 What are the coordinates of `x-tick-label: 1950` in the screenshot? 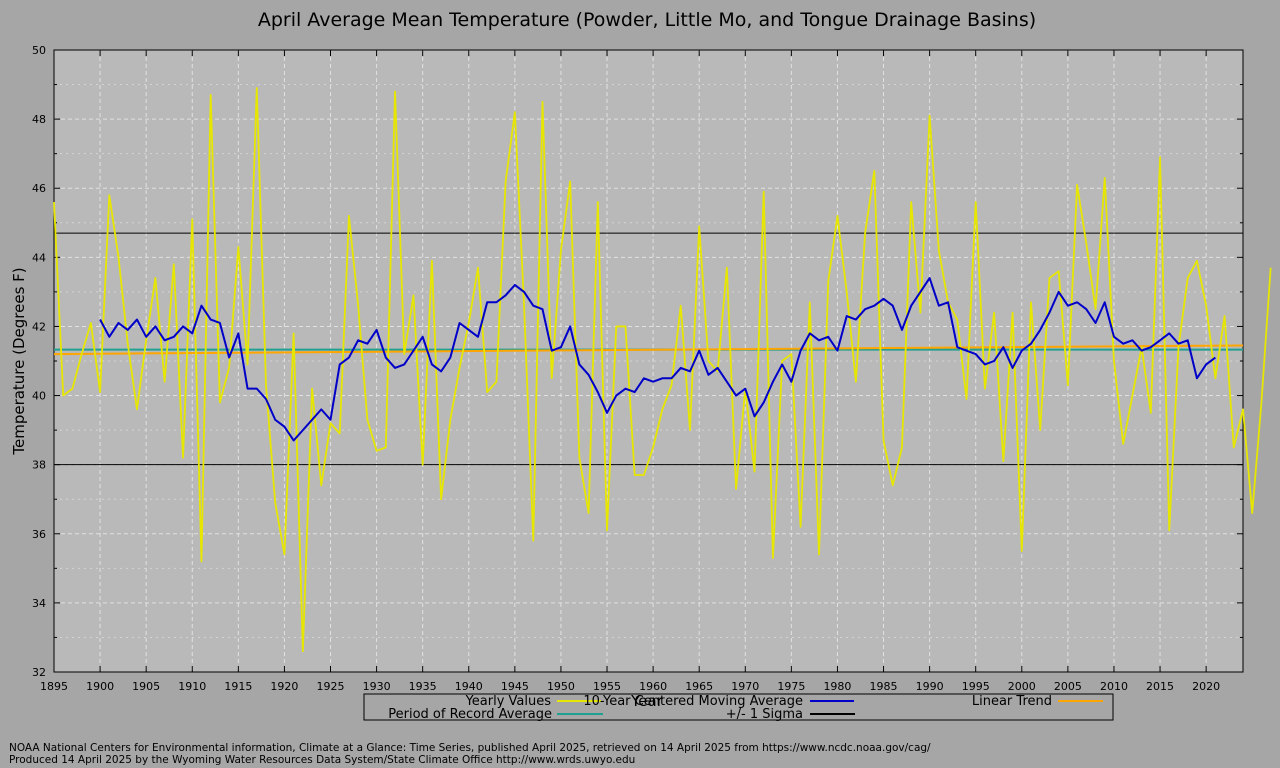 It's located at (561, 686).